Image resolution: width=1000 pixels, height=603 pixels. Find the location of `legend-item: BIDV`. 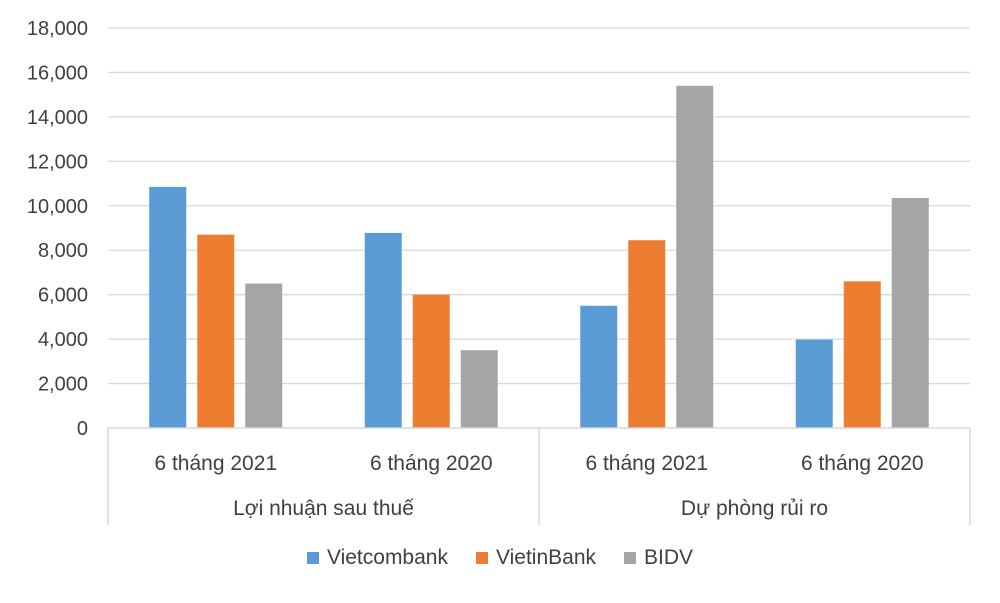

legend-item: BIDV is located at coordinates (658, 558).